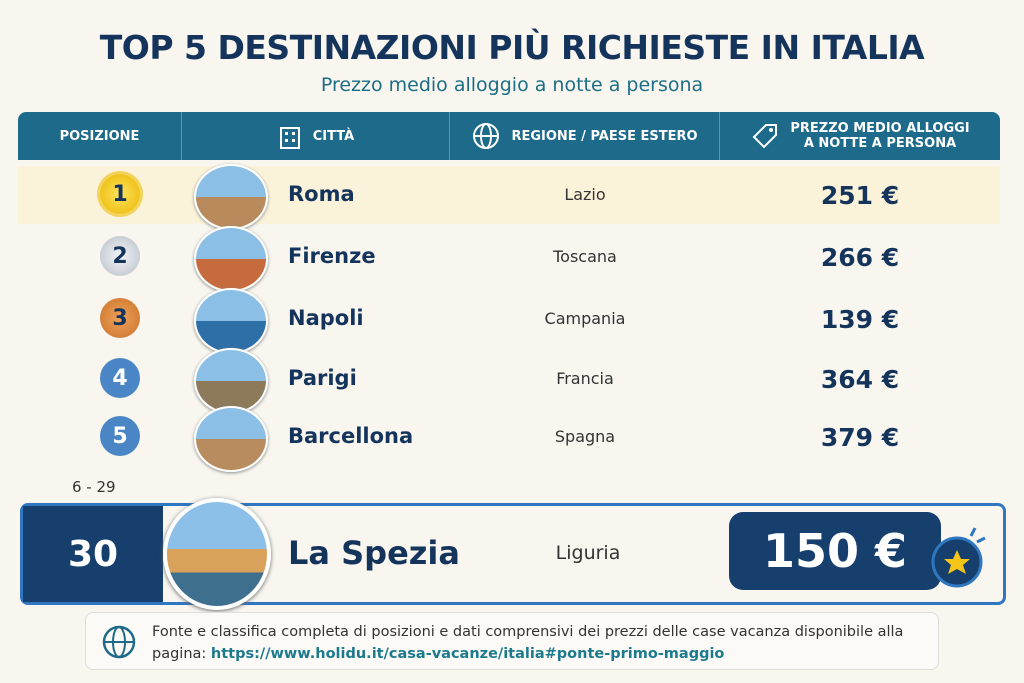 This screenshot has height=683, width=1024. I want to click on column-header: POSIZIONE, so click(100, 136).